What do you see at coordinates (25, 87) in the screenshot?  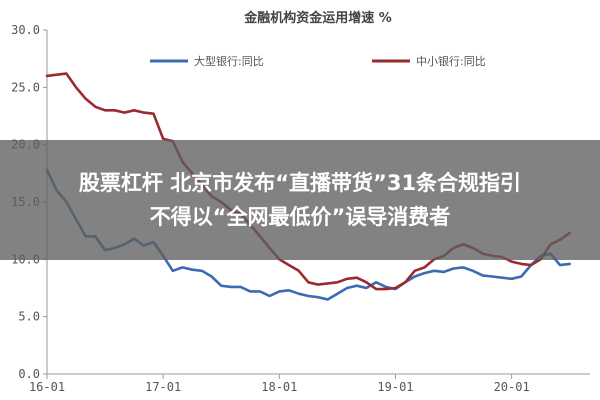 I see `y-tick-label: 25.0` at bounding box center [25, 87].